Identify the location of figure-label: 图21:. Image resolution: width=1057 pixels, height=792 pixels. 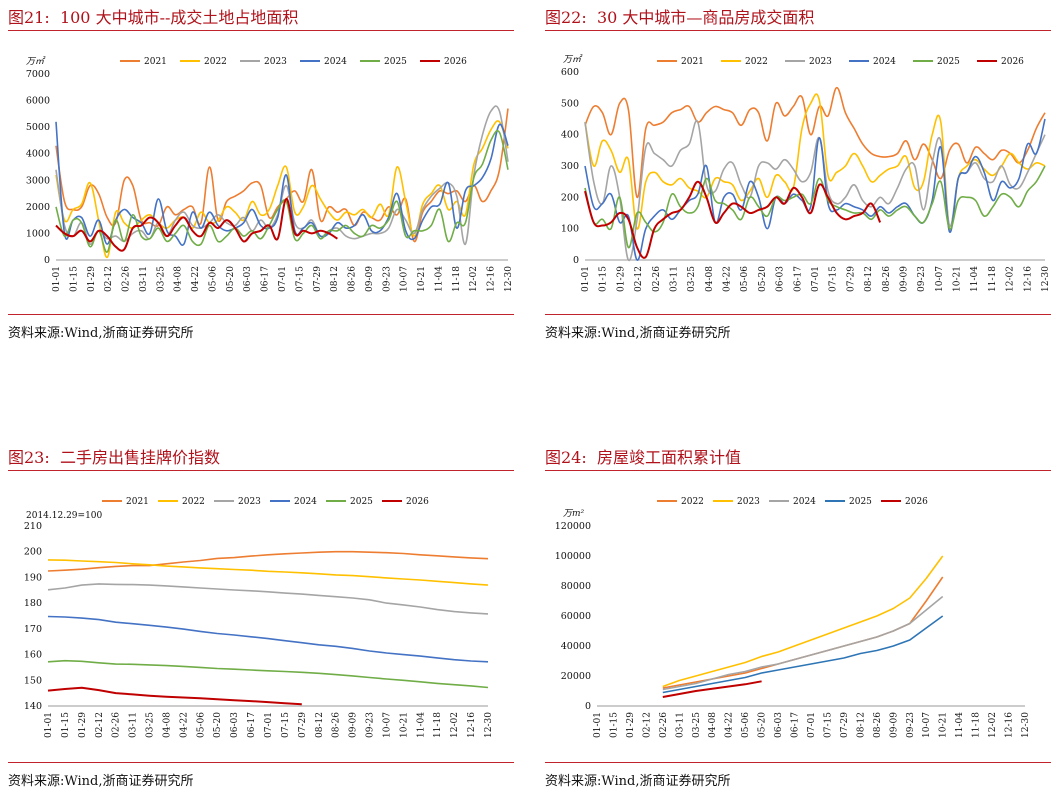
(29, 17).